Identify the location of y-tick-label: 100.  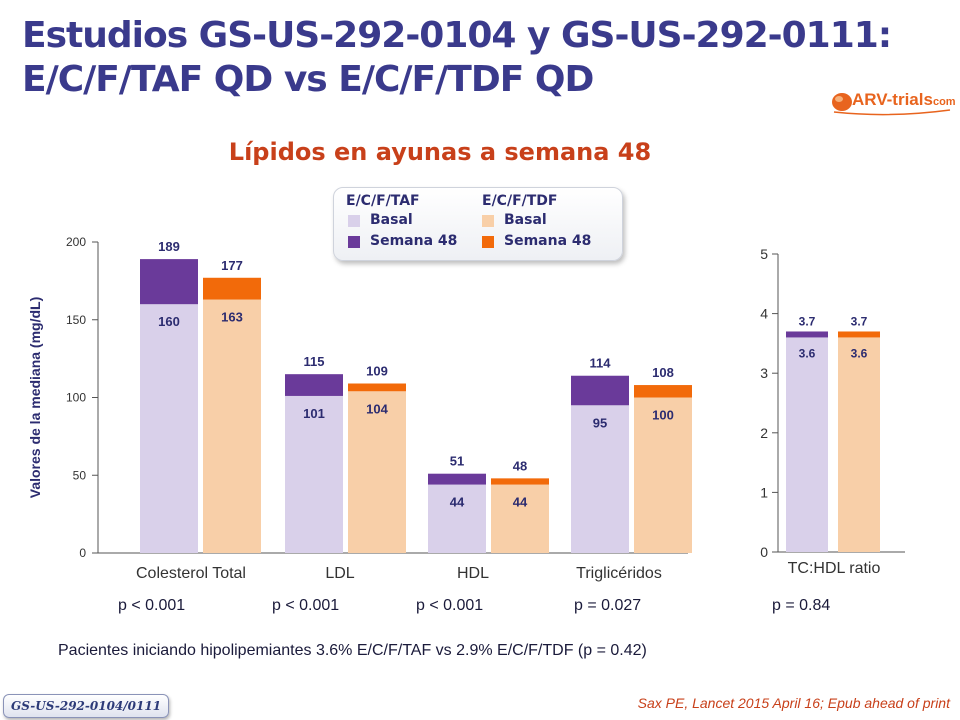
(76, 398).